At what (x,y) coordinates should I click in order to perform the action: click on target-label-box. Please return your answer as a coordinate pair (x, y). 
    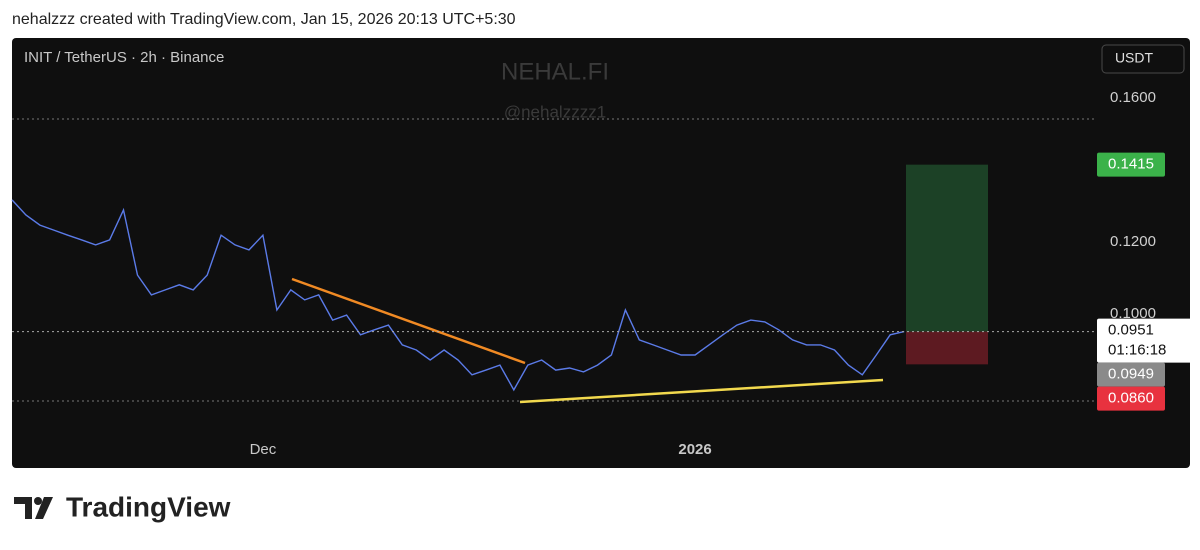
    Looking at the image, I should click on (1131, 164).